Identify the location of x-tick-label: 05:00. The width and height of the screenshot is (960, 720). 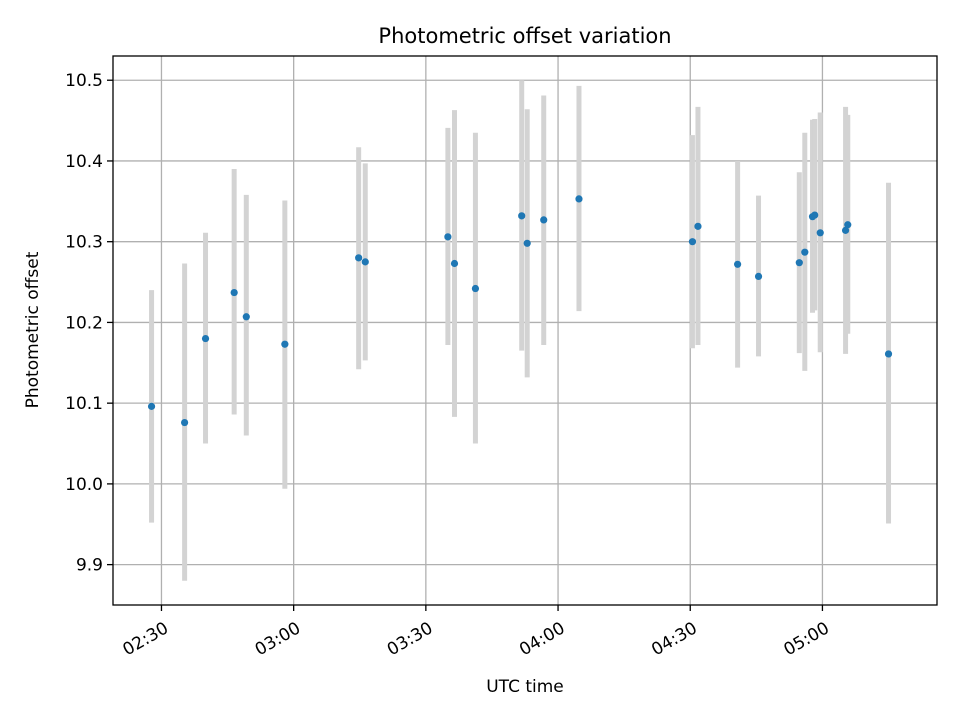
(806, 639).